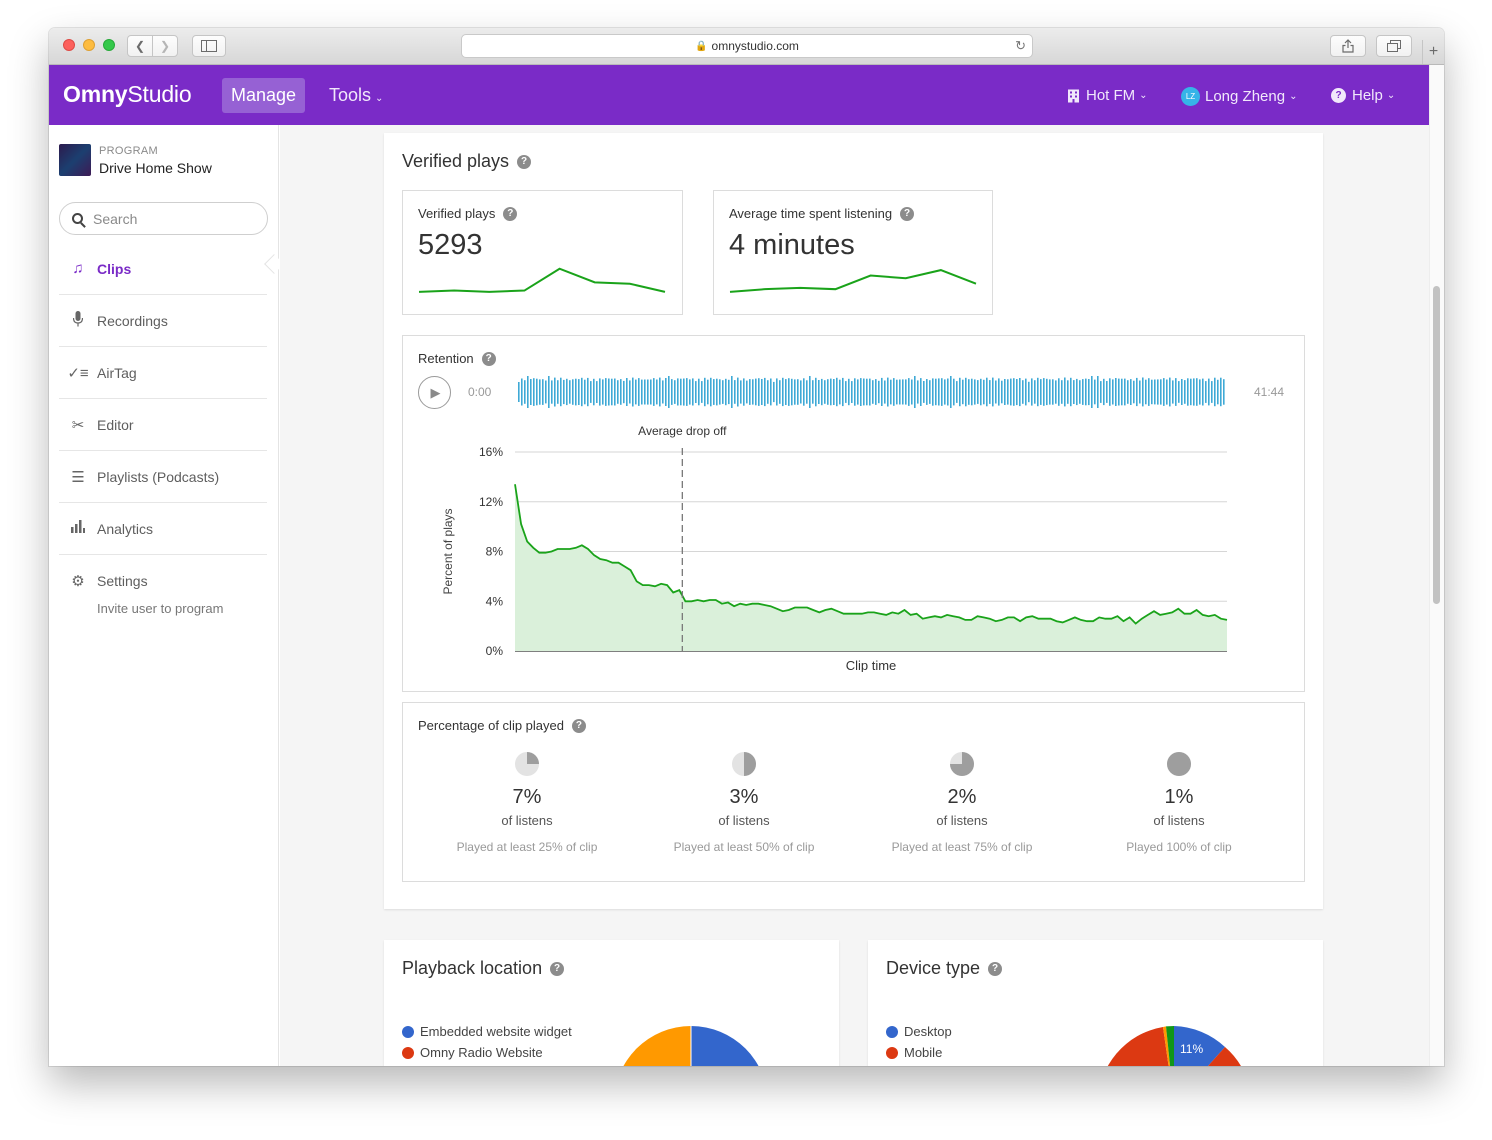 Image resolution: width=1492 pixels, height=1140 pixels. What do you see at coordinates (95, 94) in the screenshot?
I see `logo-omny: Omny` at bounding box center [95, 94].